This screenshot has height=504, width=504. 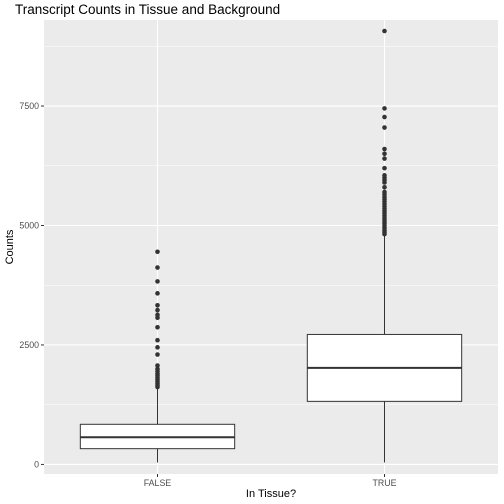 I want to click on y-tick-label: 7500, so click(x=29, y=106).